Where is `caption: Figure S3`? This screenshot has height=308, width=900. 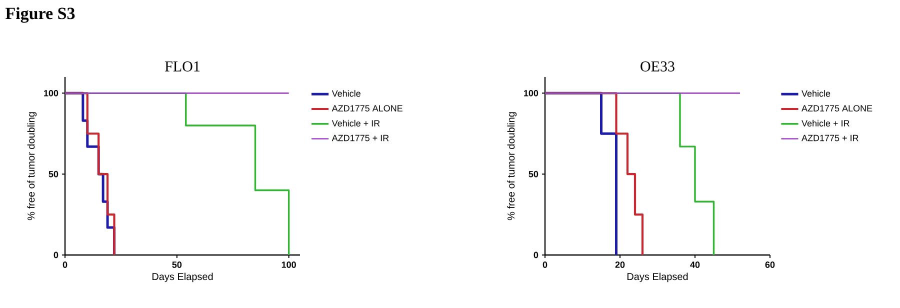 caption: Figure S3 is located at coordinates (40, 15).